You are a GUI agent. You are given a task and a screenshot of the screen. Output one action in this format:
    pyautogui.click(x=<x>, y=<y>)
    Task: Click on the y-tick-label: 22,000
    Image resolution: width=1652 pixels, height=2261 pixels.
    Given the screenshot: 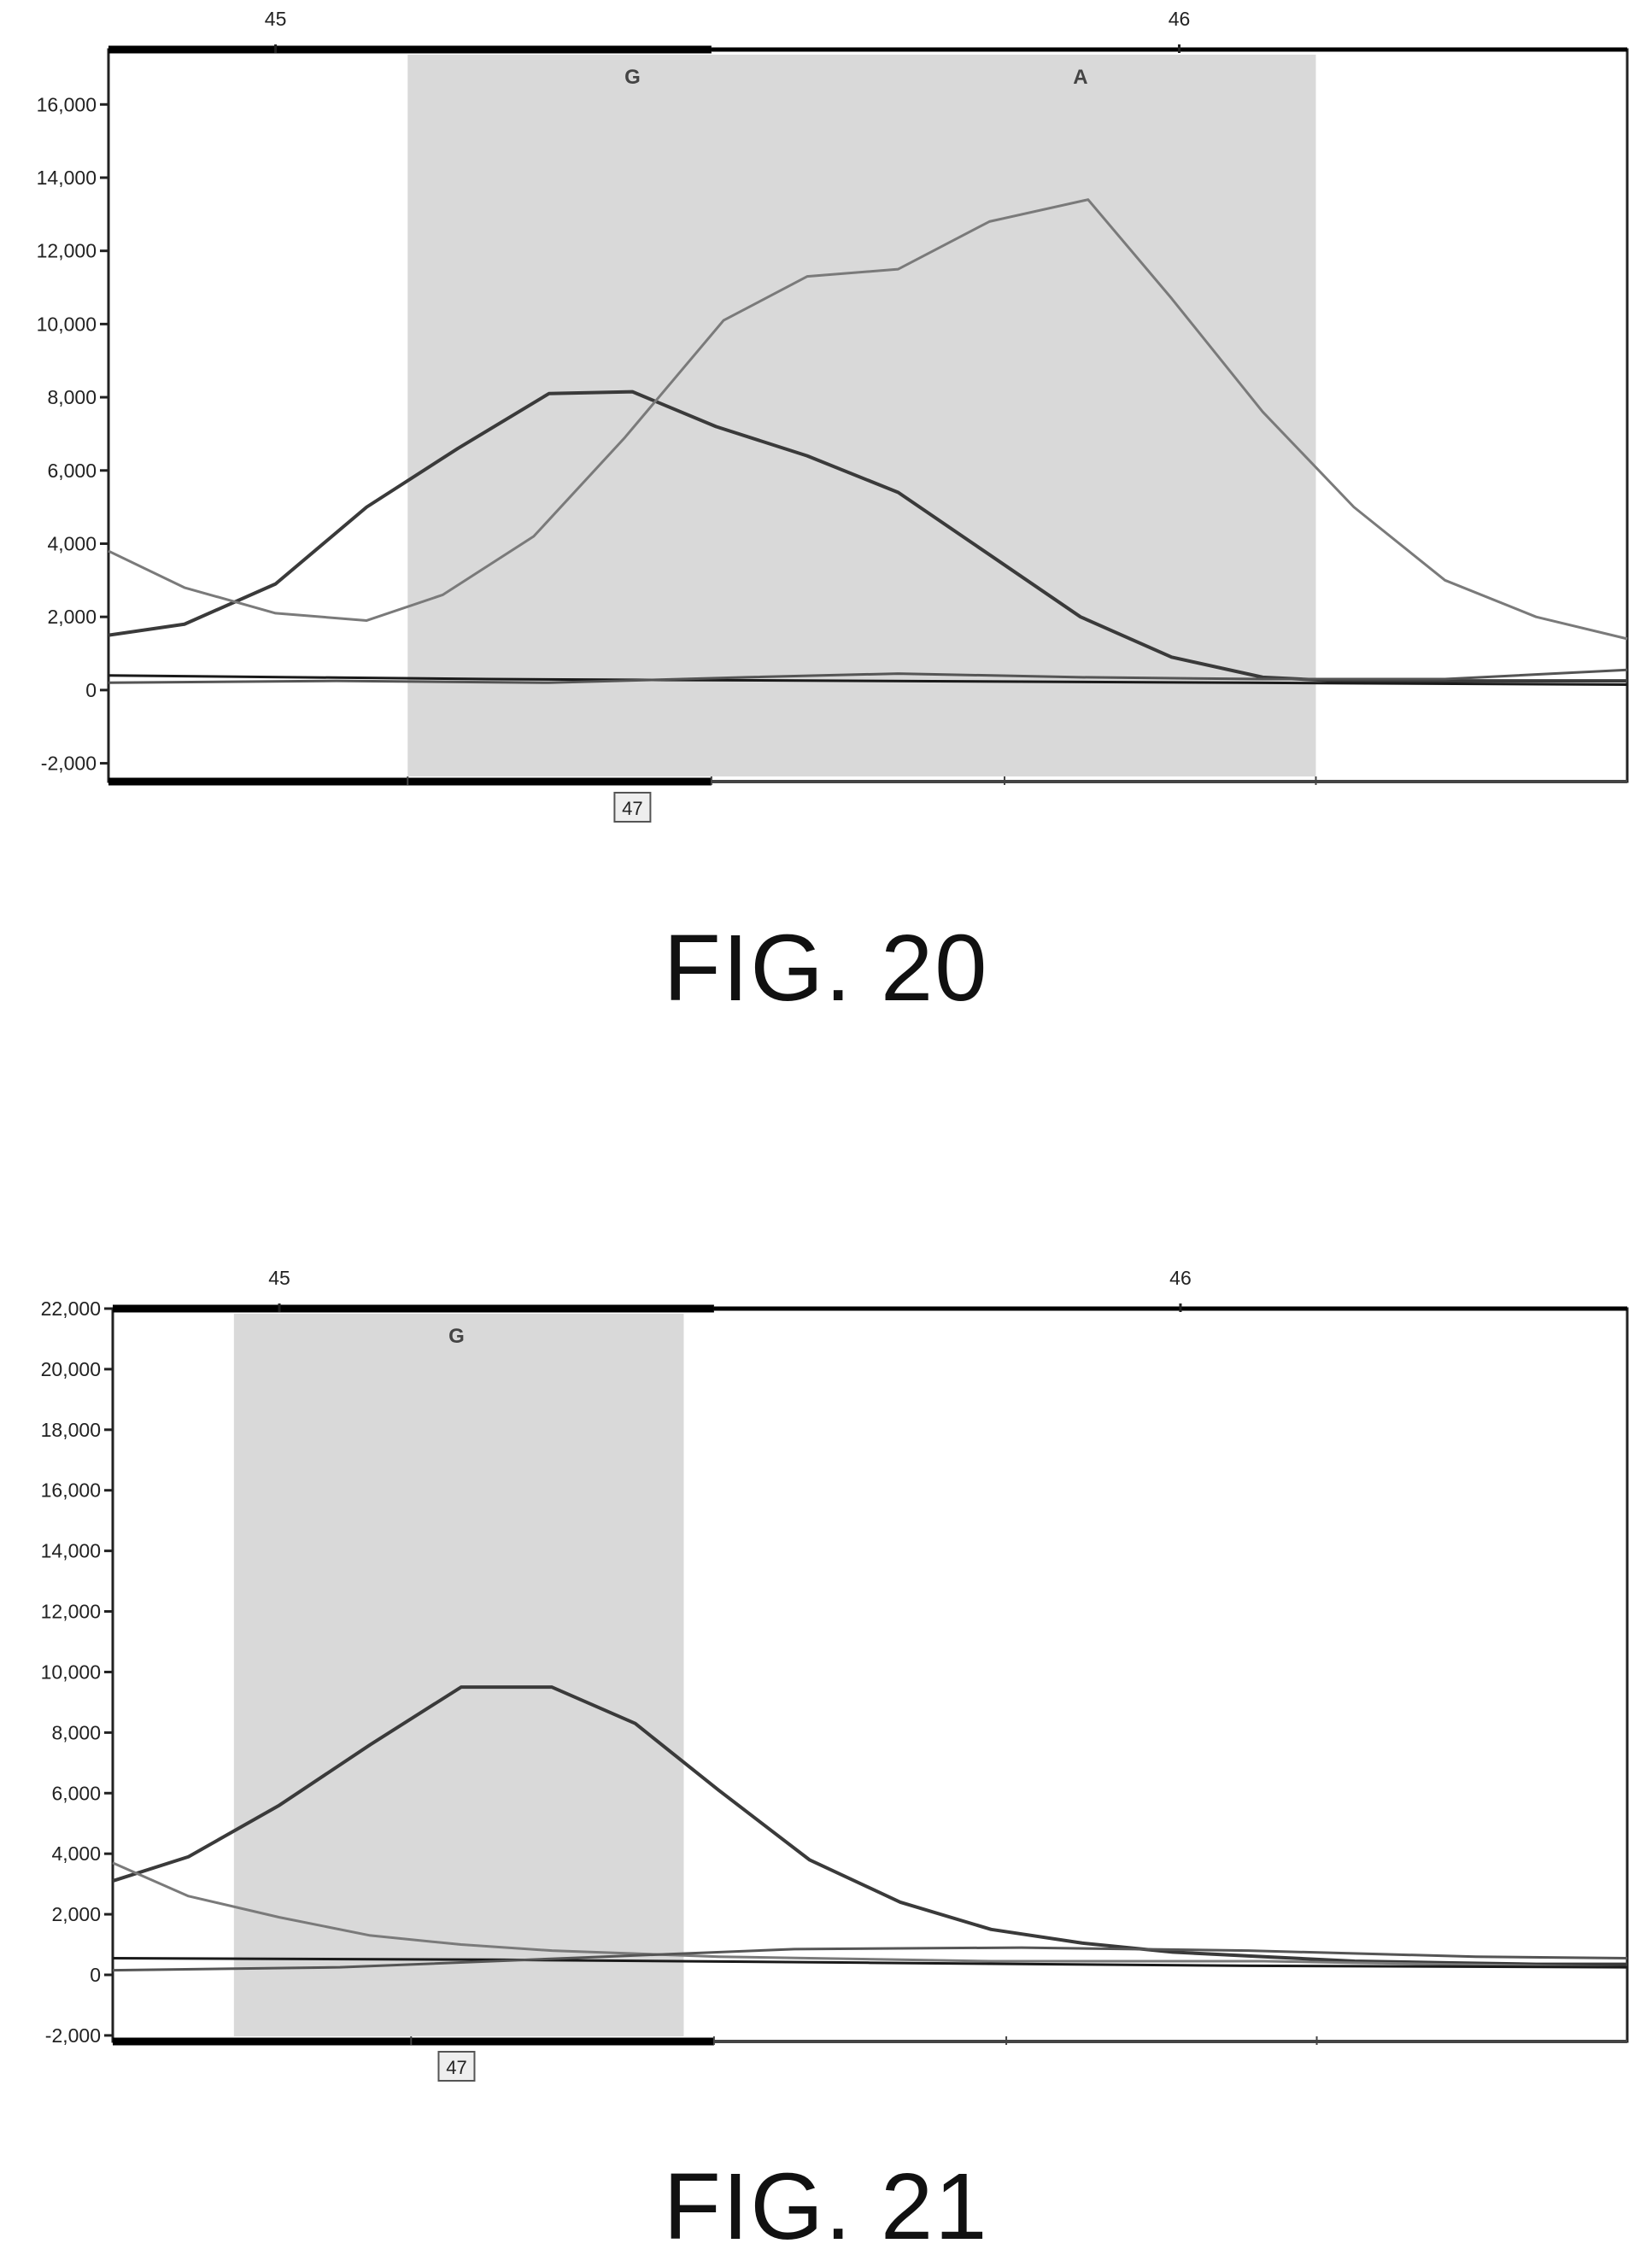 What is the action you would take?
    pyautogui.click(x=71, y=1308)
    